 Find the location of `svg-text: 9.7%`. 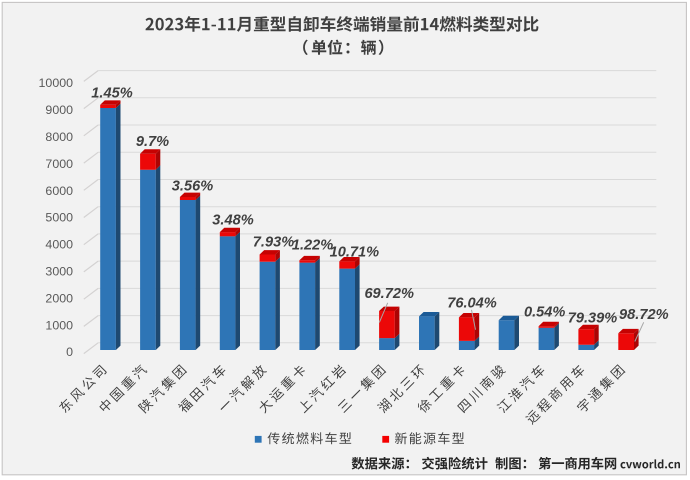

svg-text: 9.7% is located at coordinates (152, 142).